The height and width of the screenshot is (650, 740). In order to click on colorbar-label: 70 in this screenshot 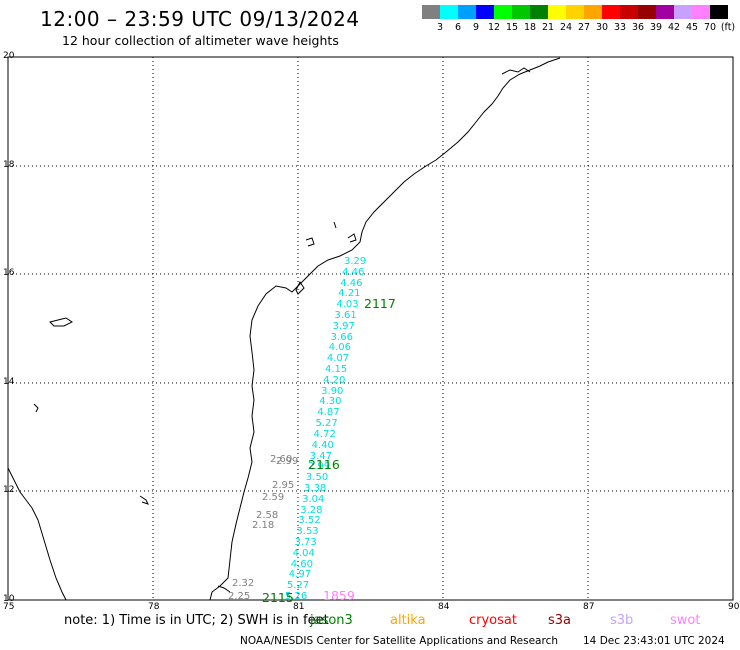, I will do `click(710, 27)`.